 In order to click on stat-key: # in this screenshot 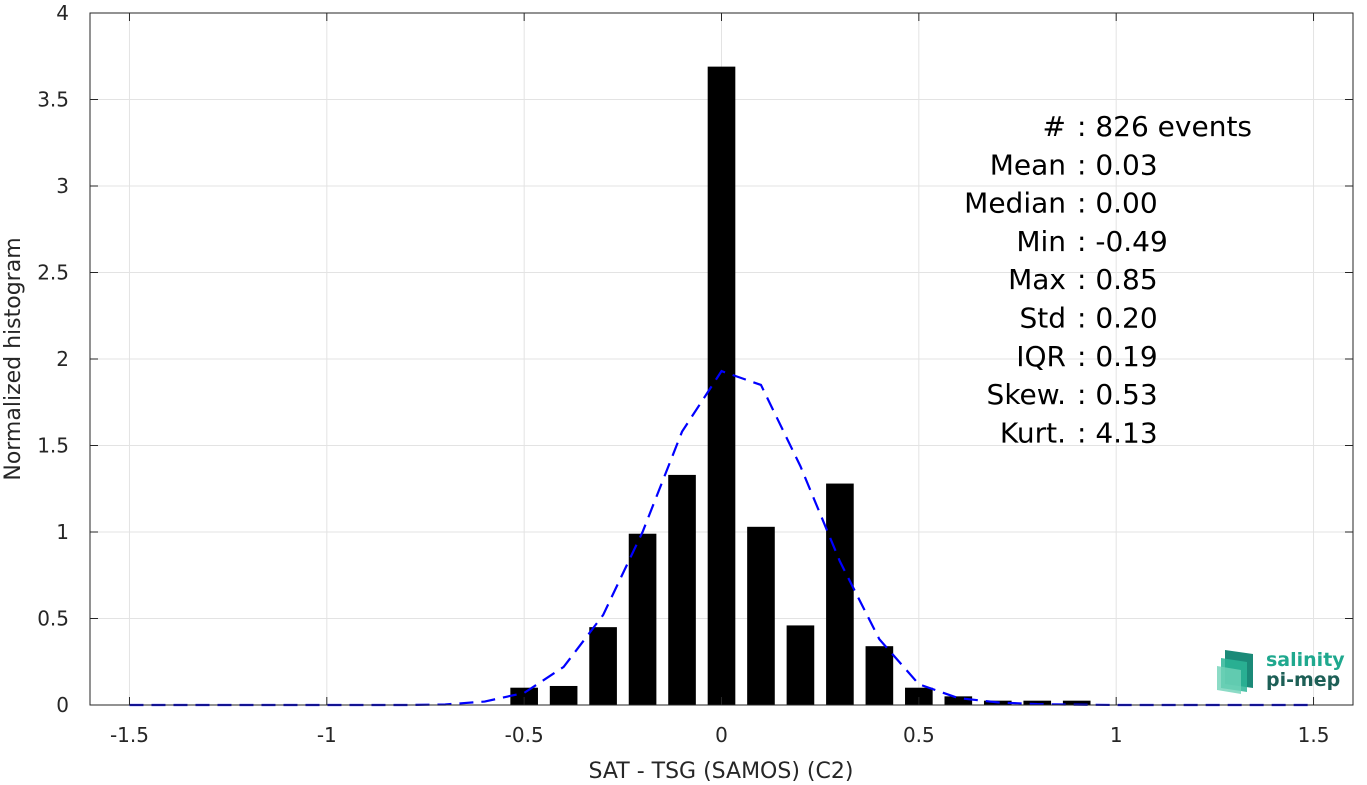, I will do `click(1054, 126)`.